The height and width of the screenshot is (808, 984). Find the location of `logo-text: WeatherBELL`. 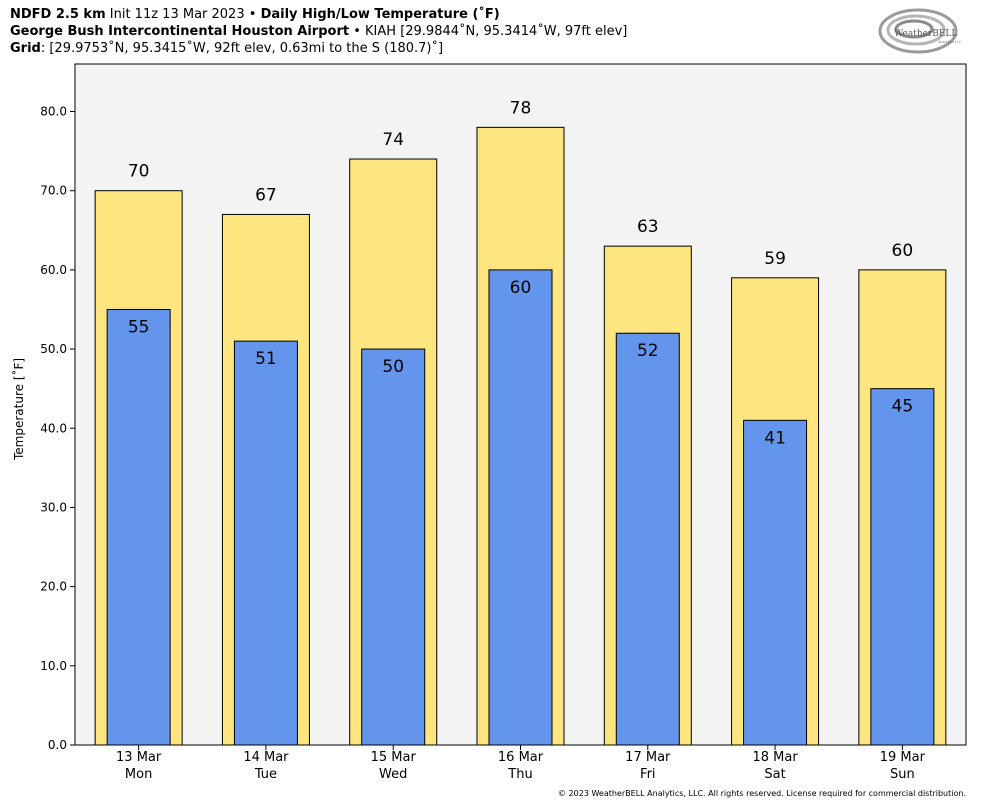

logo-text: WeatherBELL is located at coordinates (925, 34).